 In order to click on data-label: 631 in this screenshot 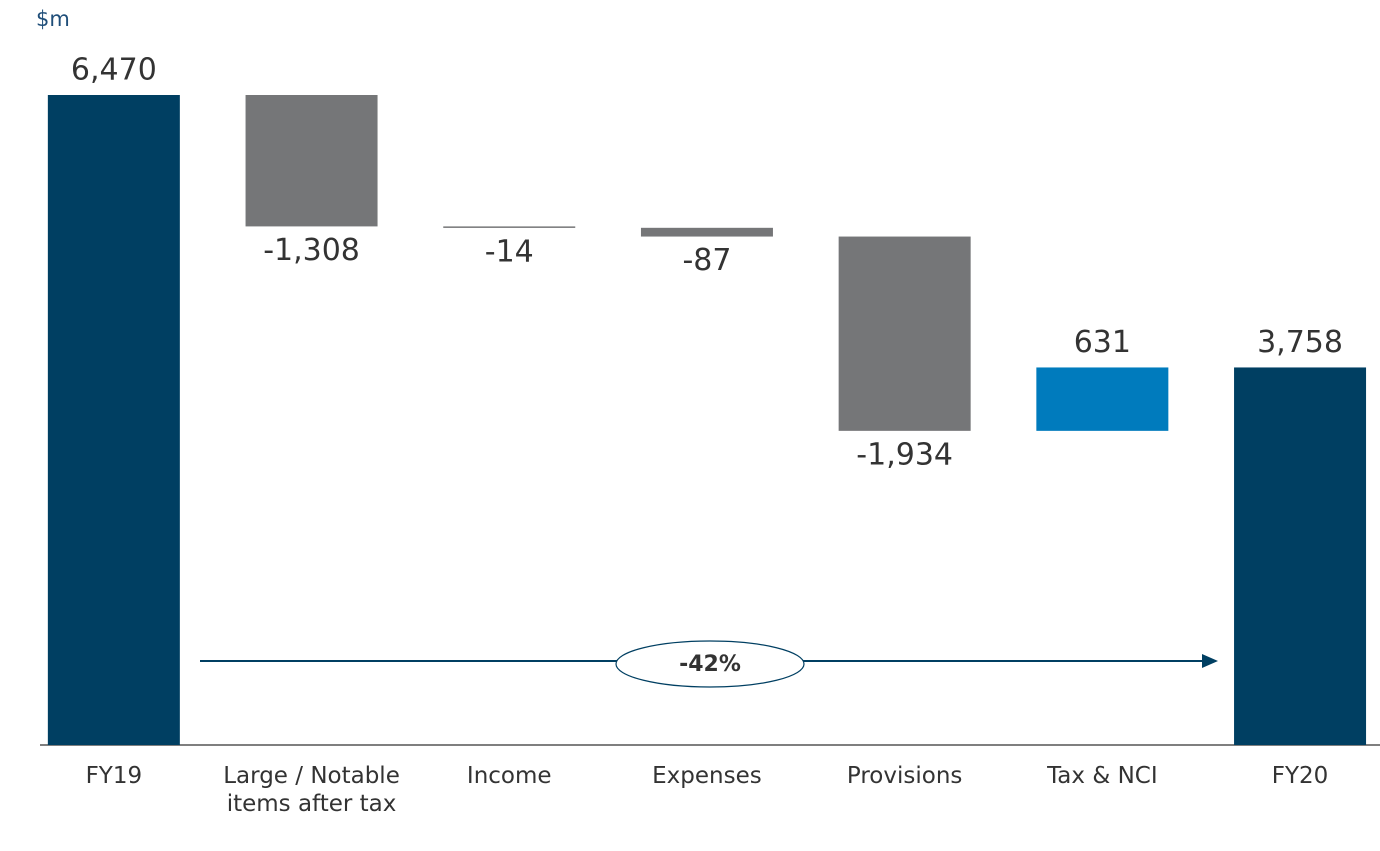, I will do `click(1102, 342)`.